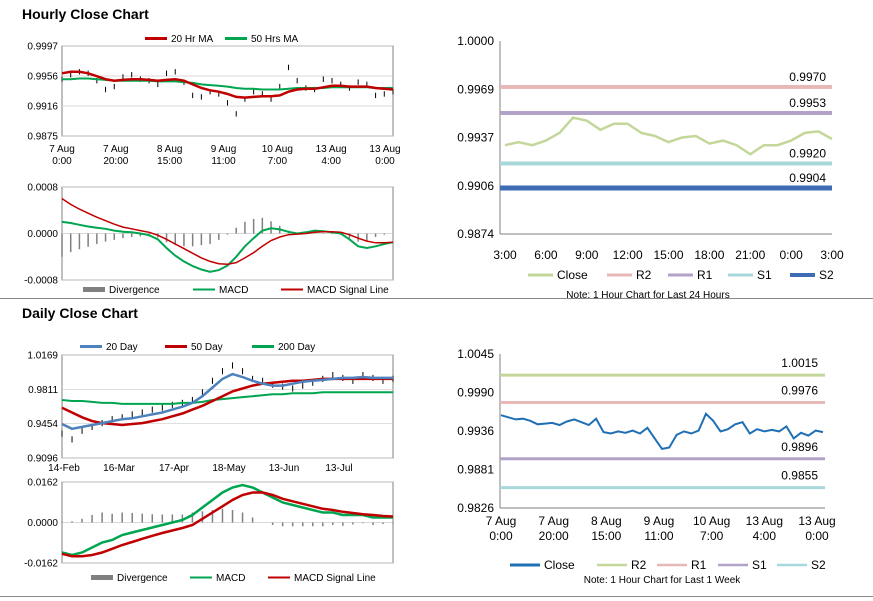 Image resolution: width=873 pixels, height=601 pixels. What do you see at coordinates (335, 578) in the screenshot?
I see `daily-legend-signal-label: MACD Signal Line` at bounding box center [335, 578].